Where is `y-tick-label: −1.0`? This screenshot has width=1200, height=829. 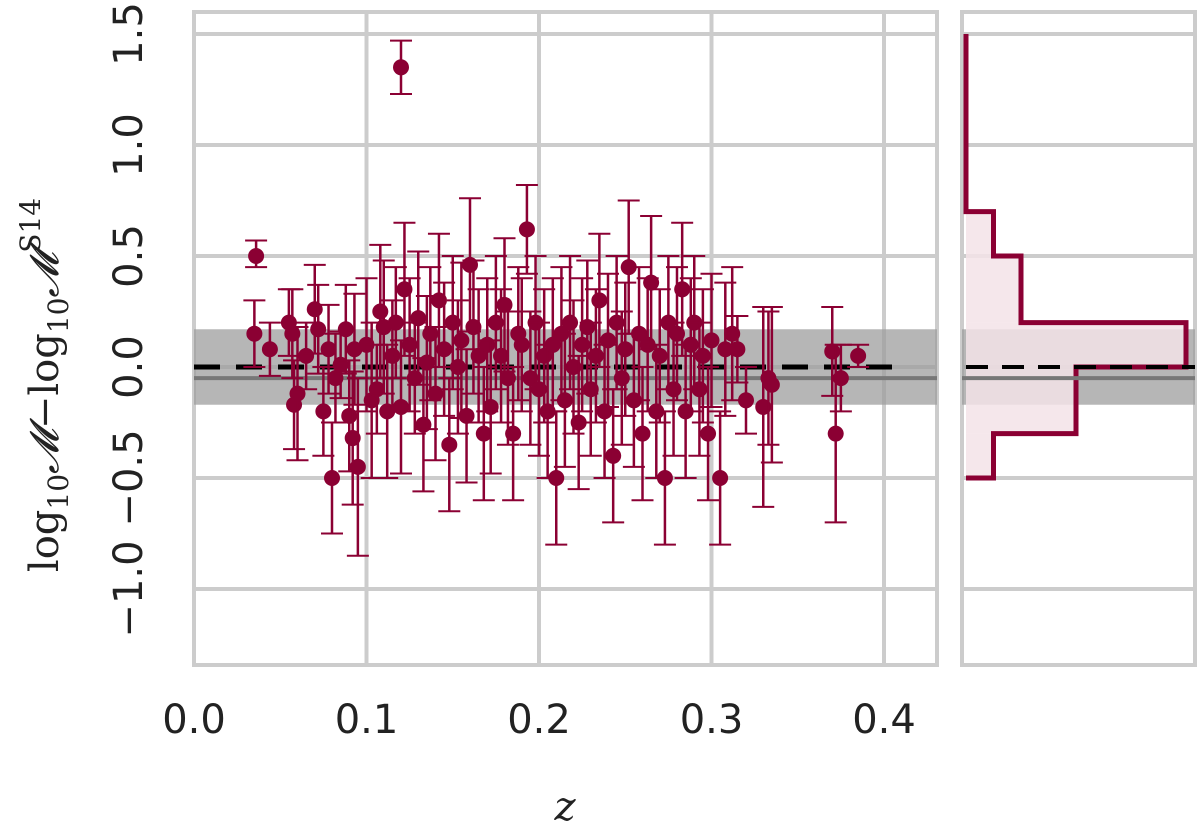
y-tick-label: −1.0 is located at coordinates (129, 588).